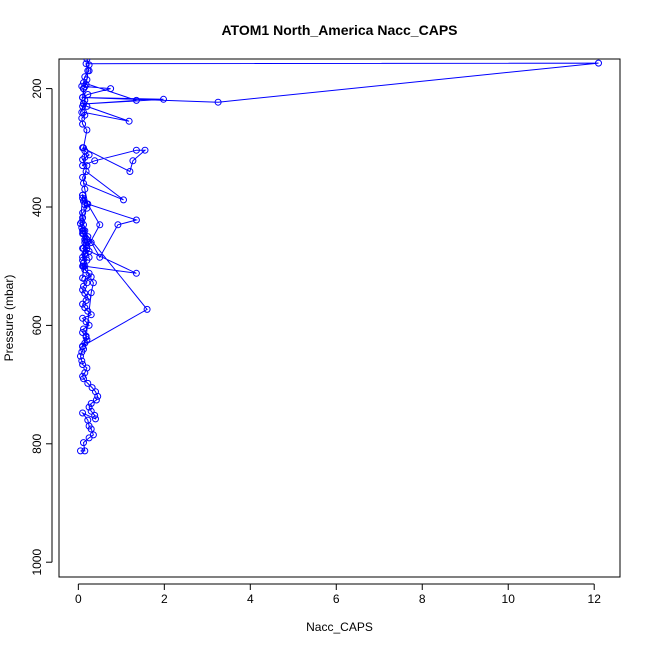 This screenshot has height=650, width=650. What do you see at coordinates (9, 318) in the screenshot?
I see `y-axis-label: Pressure (mbar)` at bounding box center [9, 318].